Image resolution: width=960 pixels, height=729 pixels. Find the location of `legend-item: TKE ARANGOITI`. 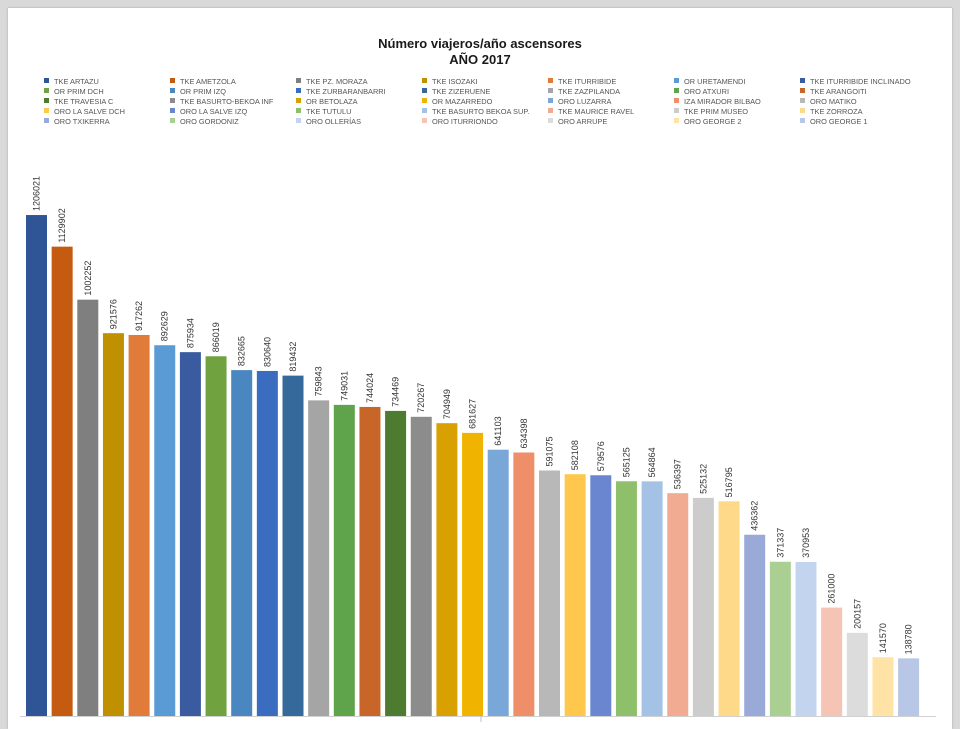

legend-item: TKE ARANGOITI is located at coordinates (833, 91).